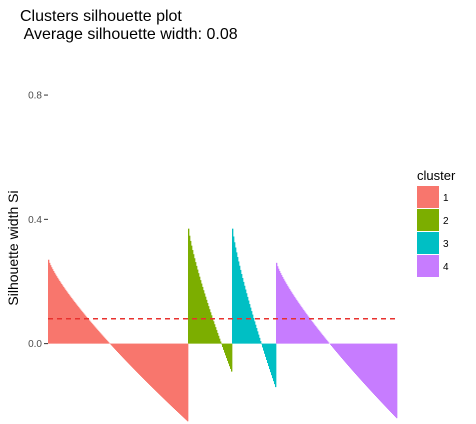 This screenshot has height=424, width=476. What do you see at coordinates (35, 96) in the screenshot?
I see `y-tick-label: 0.8` at bounding box center [35, 96].